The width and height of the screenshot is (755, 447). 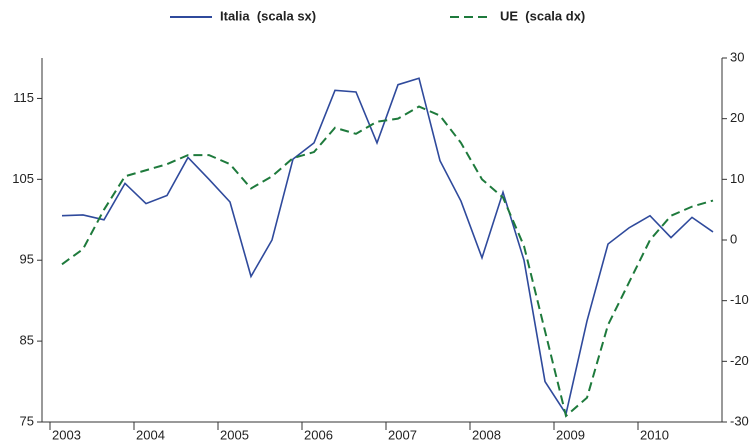 What do you see at coordinates (739, 360) in the screenshot?
I see `y2-tick-label: -20` at bounding box center [739, 360].